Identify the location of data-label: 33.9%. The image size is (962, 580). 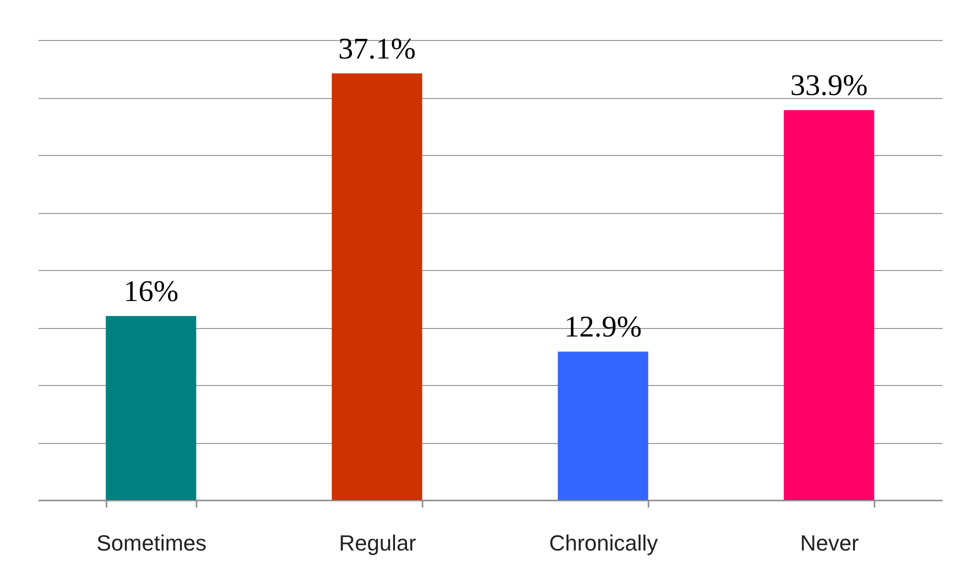
(829, 85).